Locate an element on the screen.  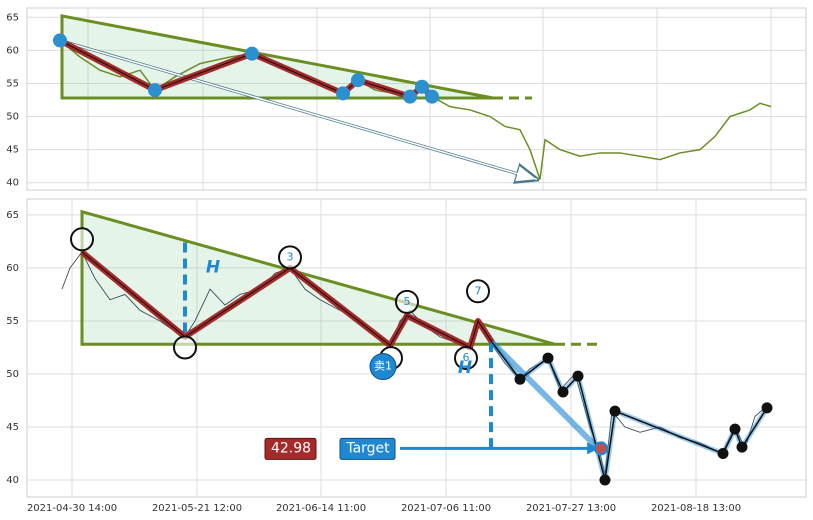
pivot-label: 5 is located at coordinates (407, 301).